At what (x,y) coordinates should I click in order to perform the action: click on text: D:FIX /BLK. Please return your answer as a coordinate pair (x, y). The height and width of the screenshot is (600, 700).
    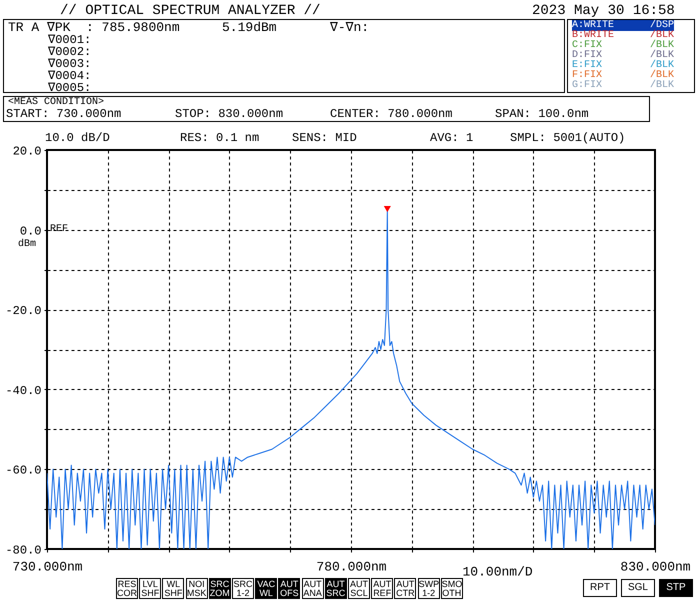
    Looking at the image, I should click on (623, 55).